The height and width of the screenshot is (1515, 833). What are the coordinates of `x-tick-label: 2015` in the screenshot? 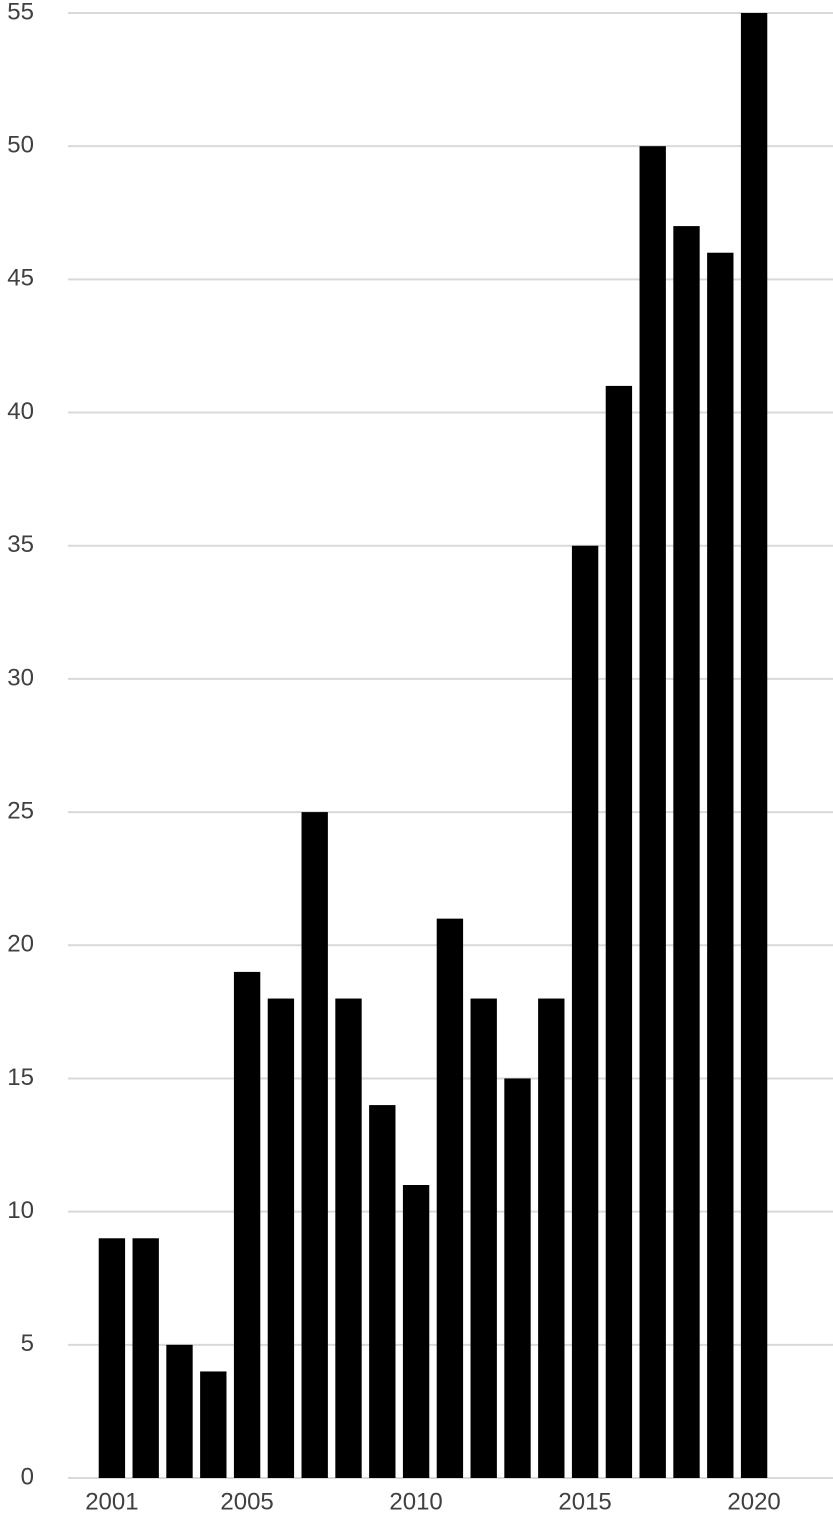 It's located at (584, 1501).